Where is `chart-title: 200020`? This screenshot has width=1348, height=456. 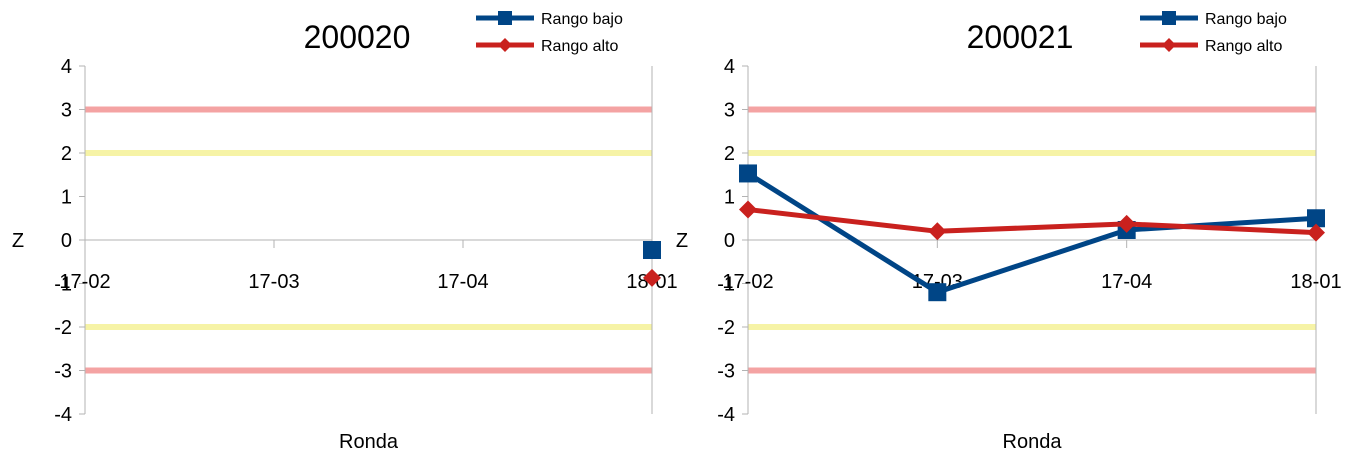 chart-title: 200020 is located at coordinates (357, 37).